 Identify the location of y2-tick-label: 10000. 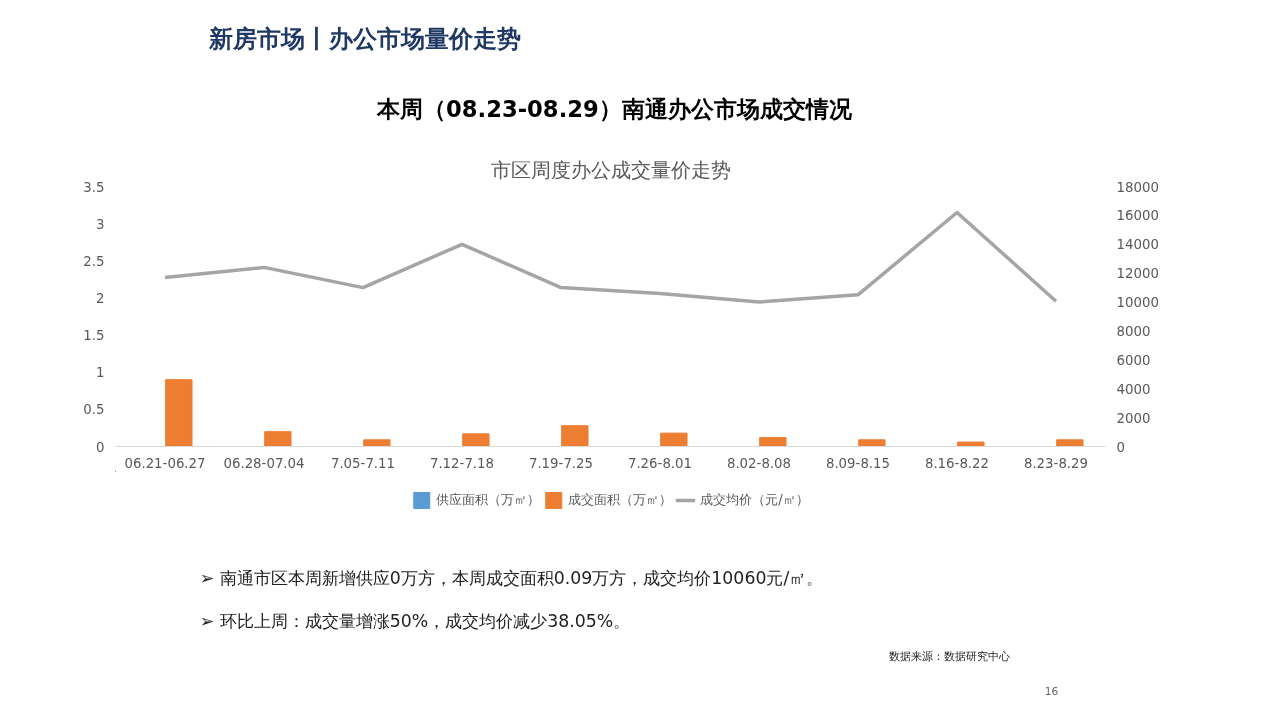
(1137, 303).